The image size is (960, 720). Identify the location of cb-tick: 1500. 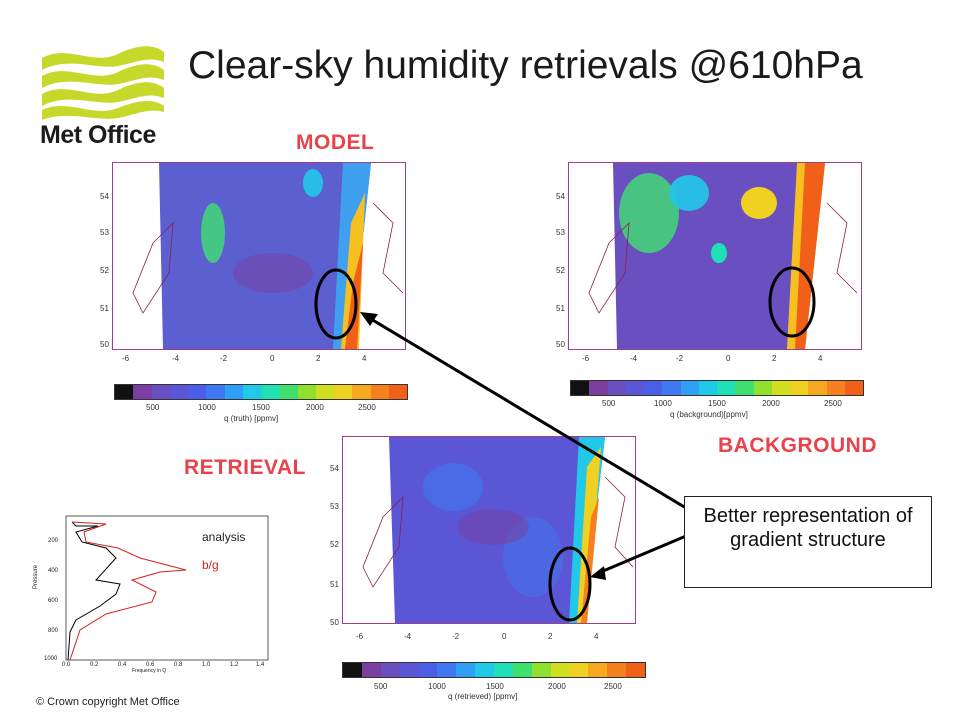
(717, 403).